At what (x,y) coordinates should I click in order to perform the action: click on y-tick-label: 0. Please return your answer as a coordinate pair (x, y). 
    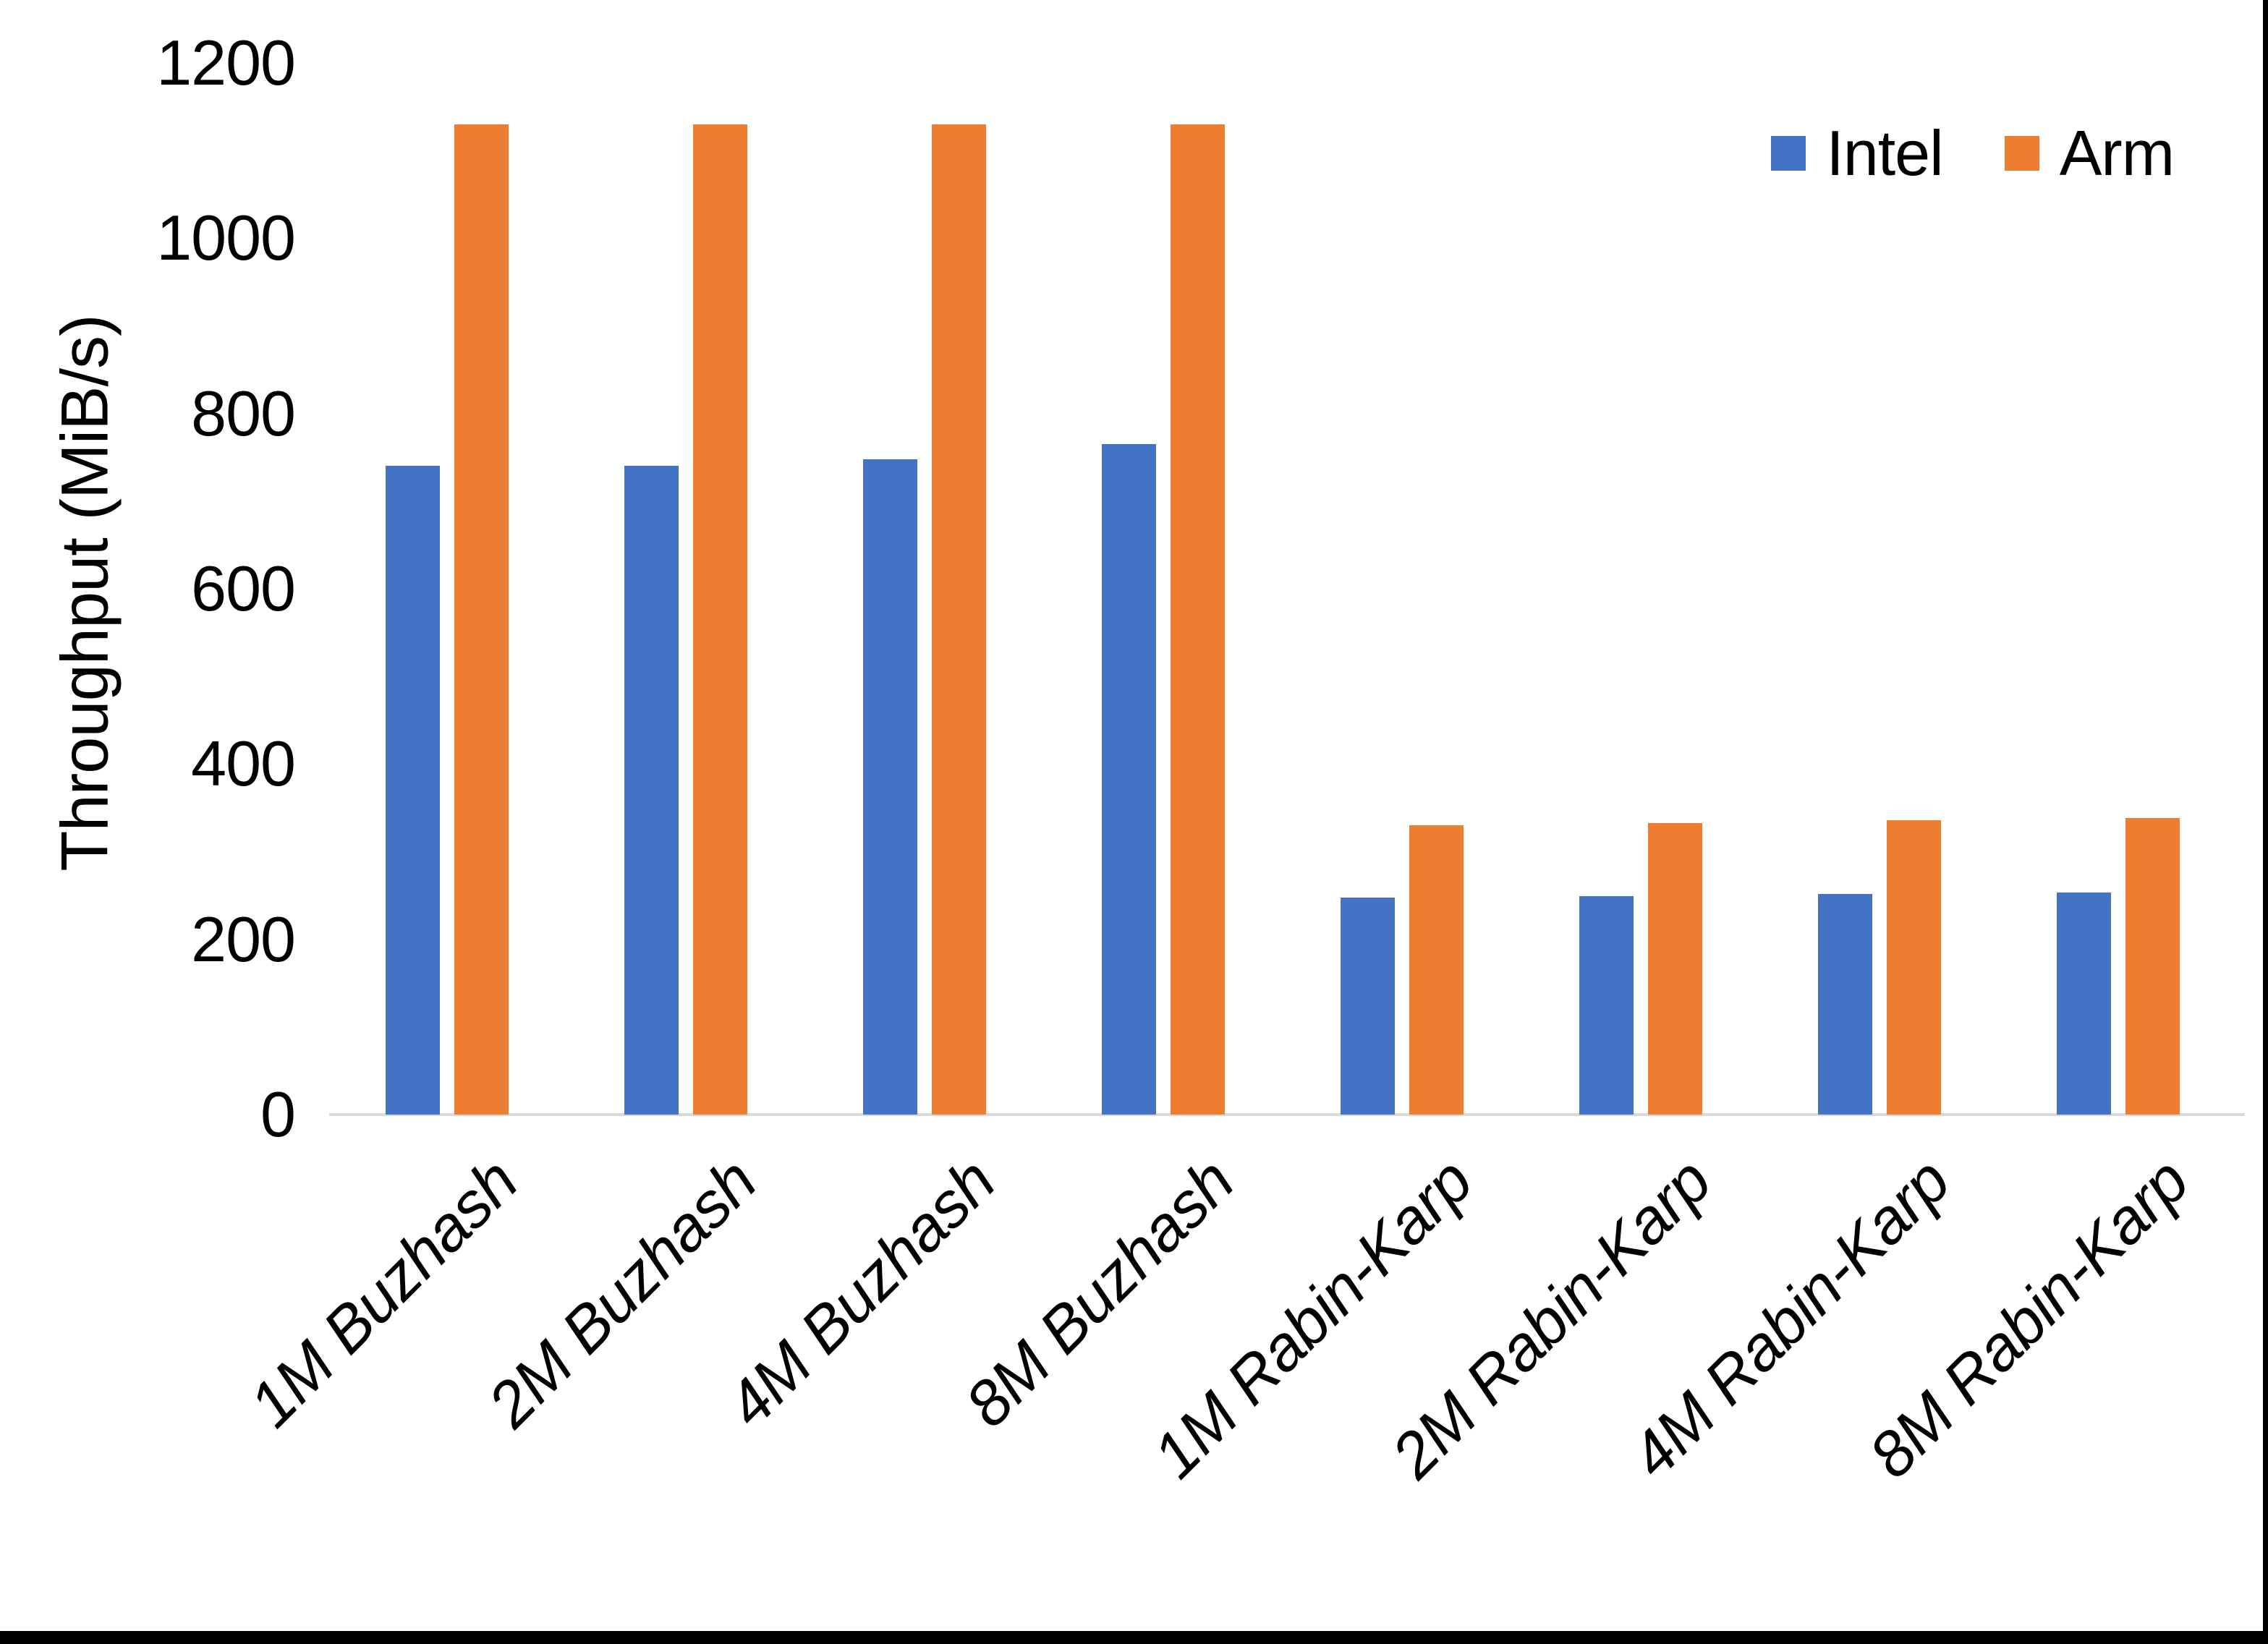
    Looking at the image, I should click on (278, 1114).